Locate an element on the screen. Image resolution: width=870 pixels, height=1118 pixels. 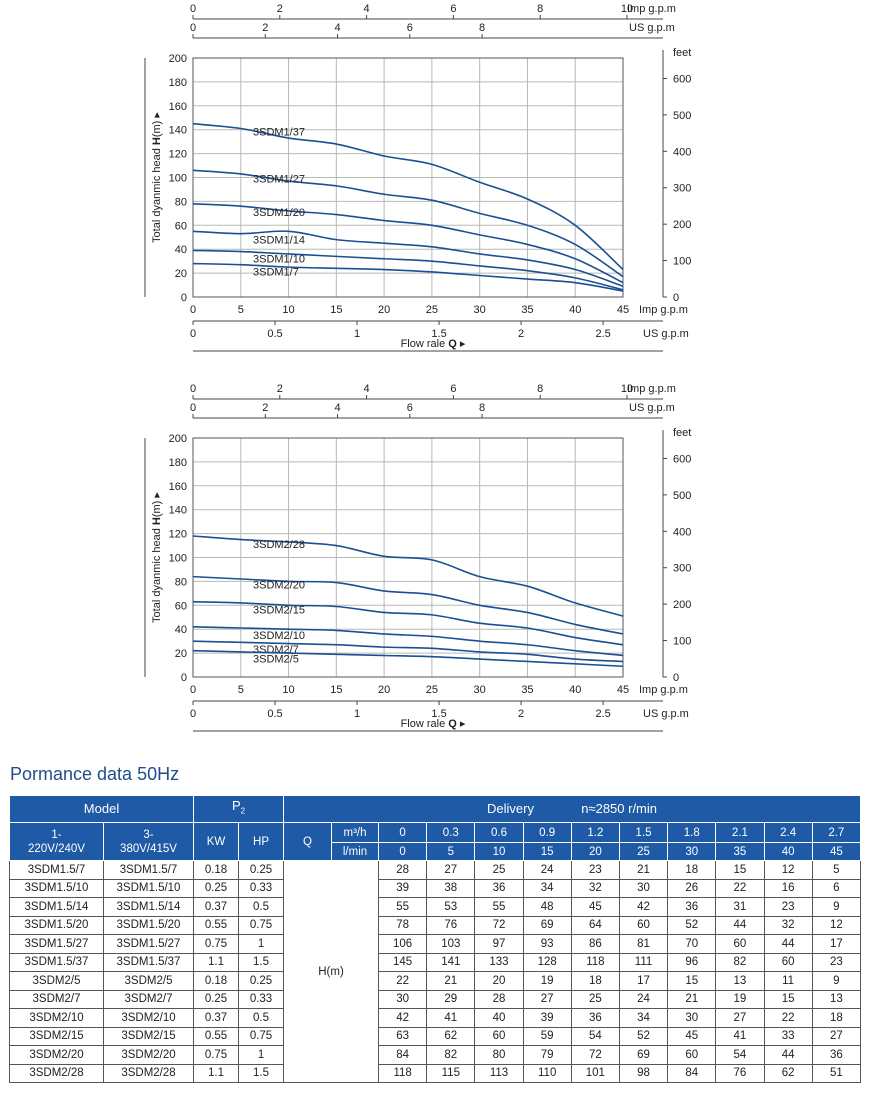
head-value: 39 is located at coordinates (547, 1018).